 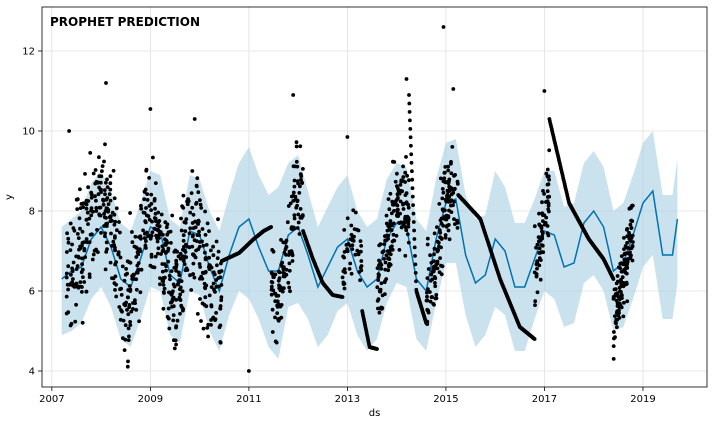 I want to click on x-tick-label: 2019, so click(x=642, y=399).